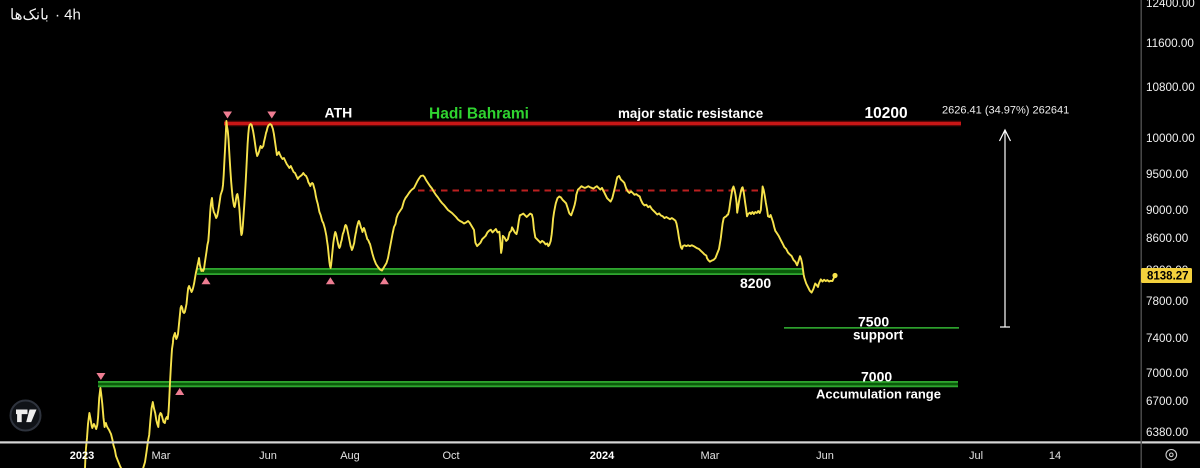 The height and width of the screenshot is (468, 1200). I want to click on svg-text: ATH, so click(339, 113).